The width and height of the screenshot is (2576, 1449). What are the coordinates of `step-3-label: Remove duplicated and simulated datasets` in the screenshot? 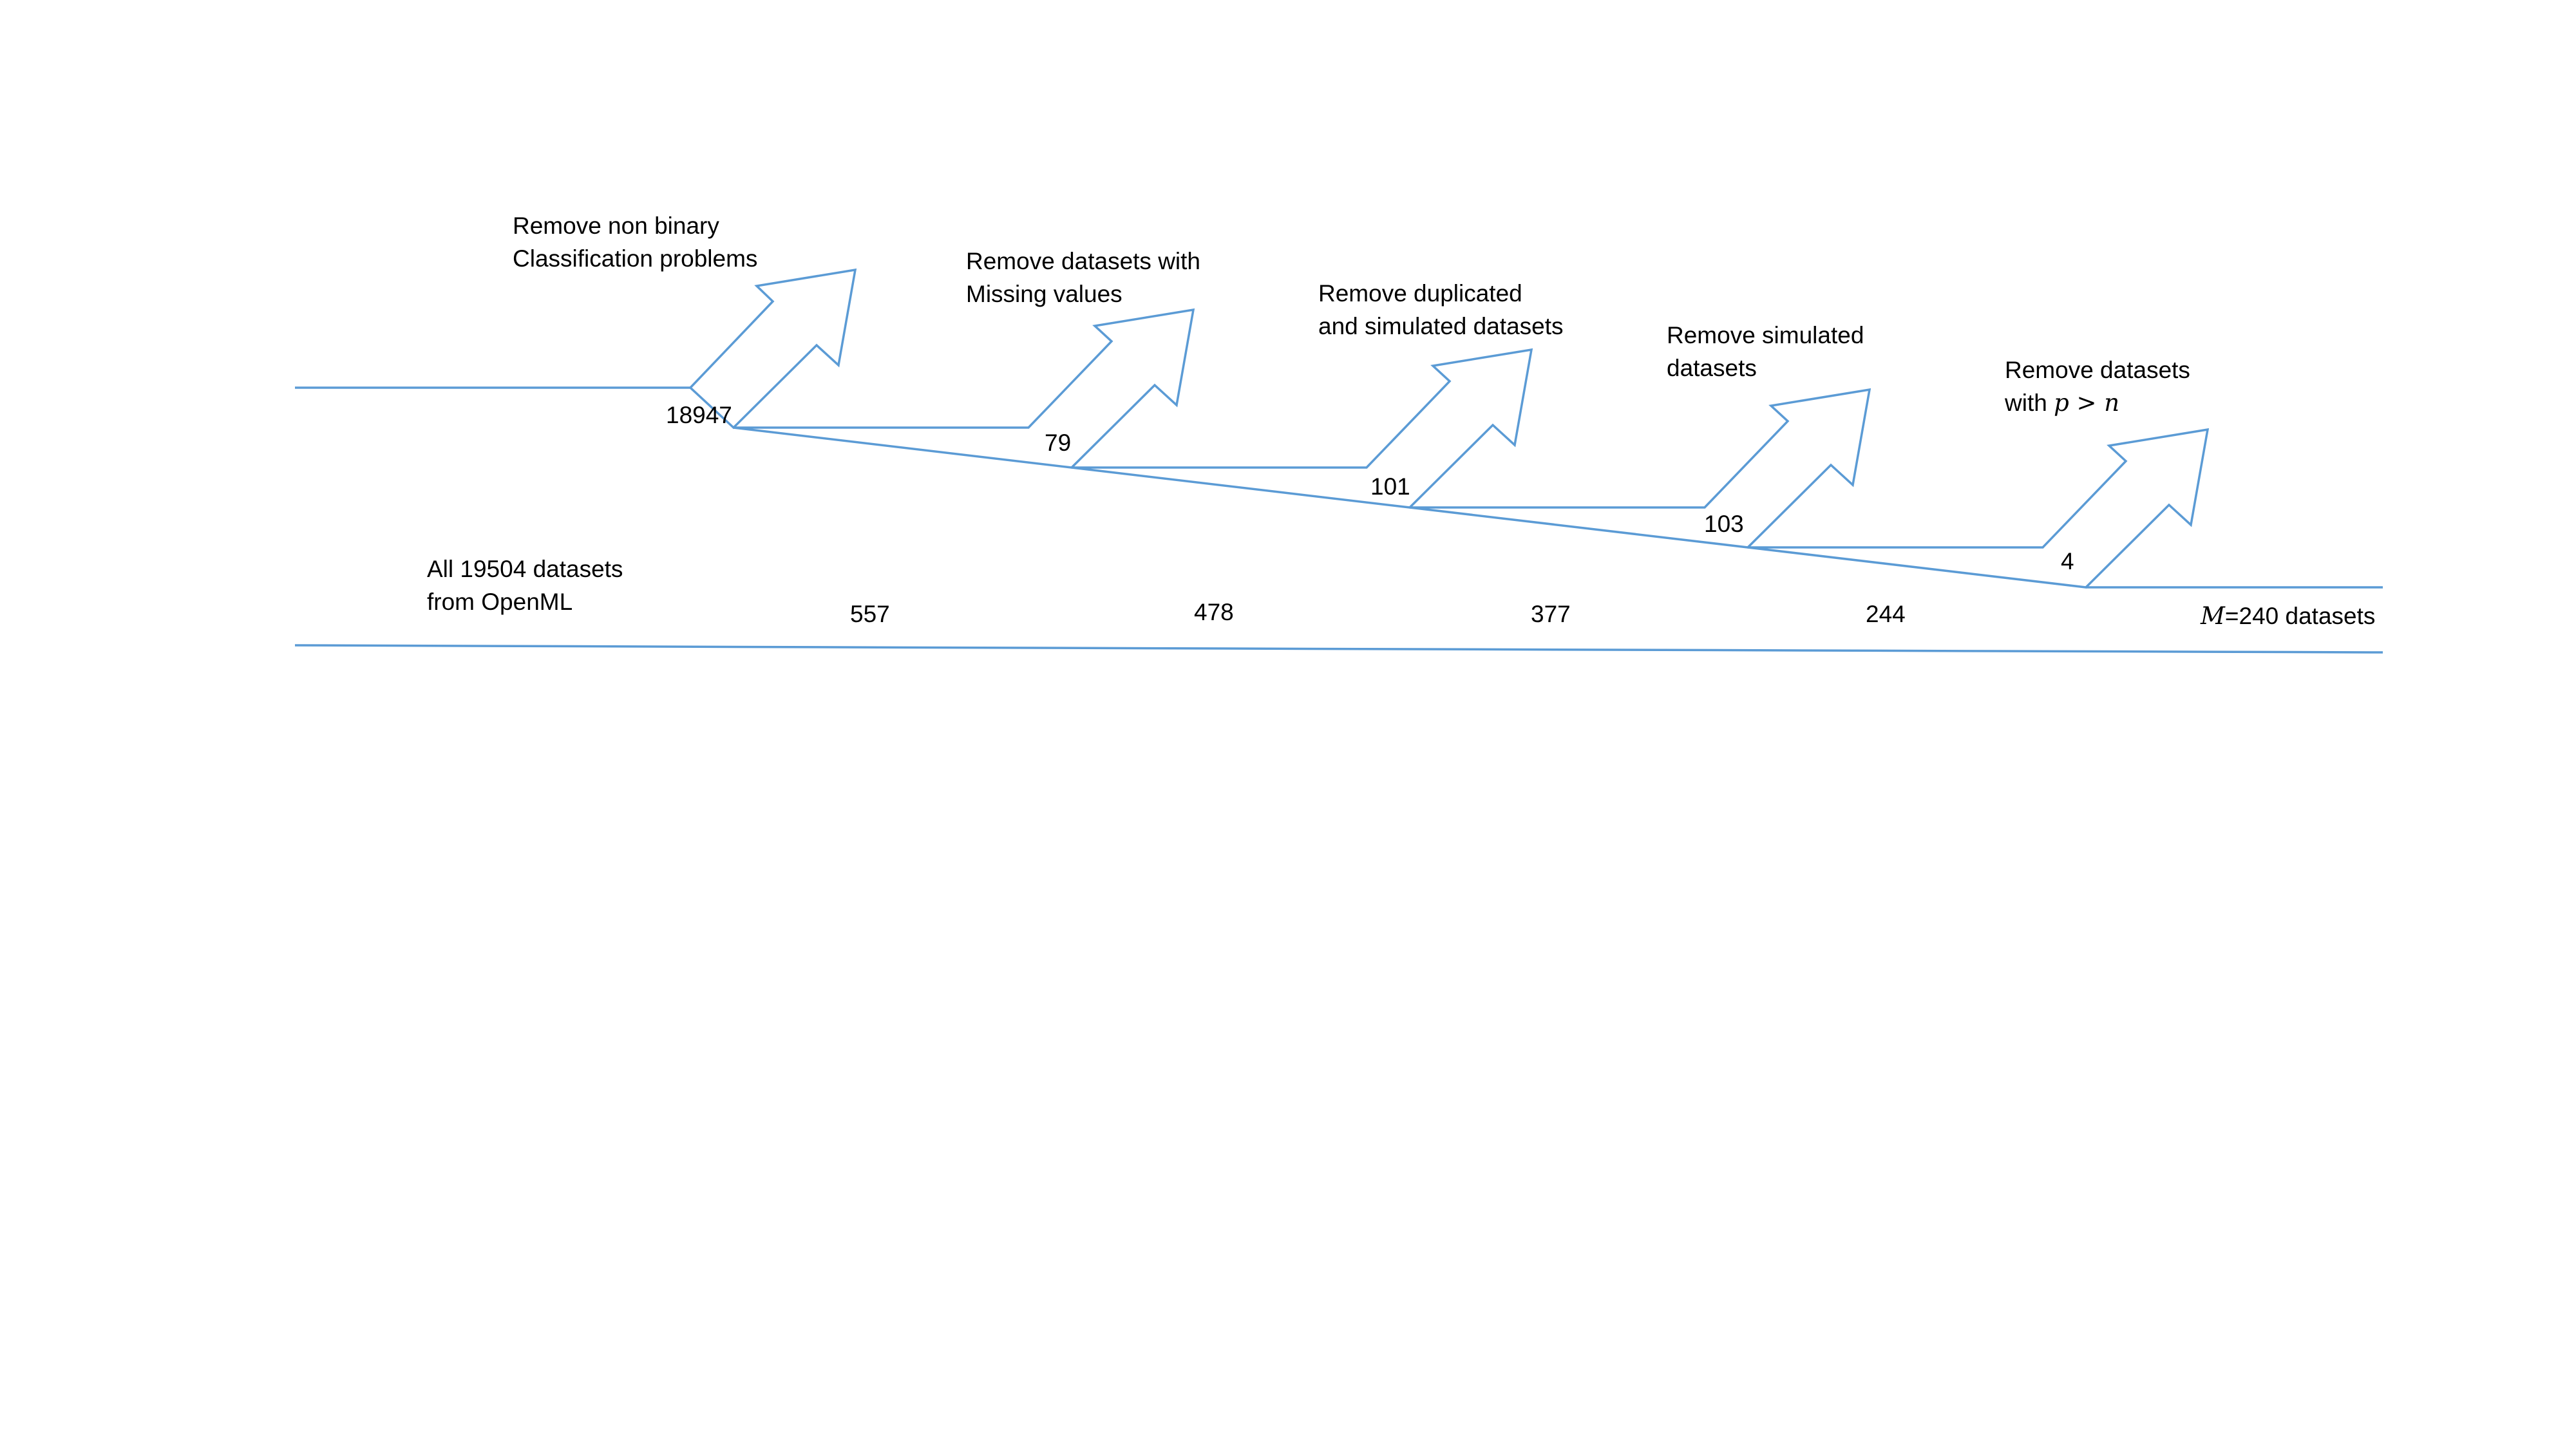 It's located at (1441, 310).